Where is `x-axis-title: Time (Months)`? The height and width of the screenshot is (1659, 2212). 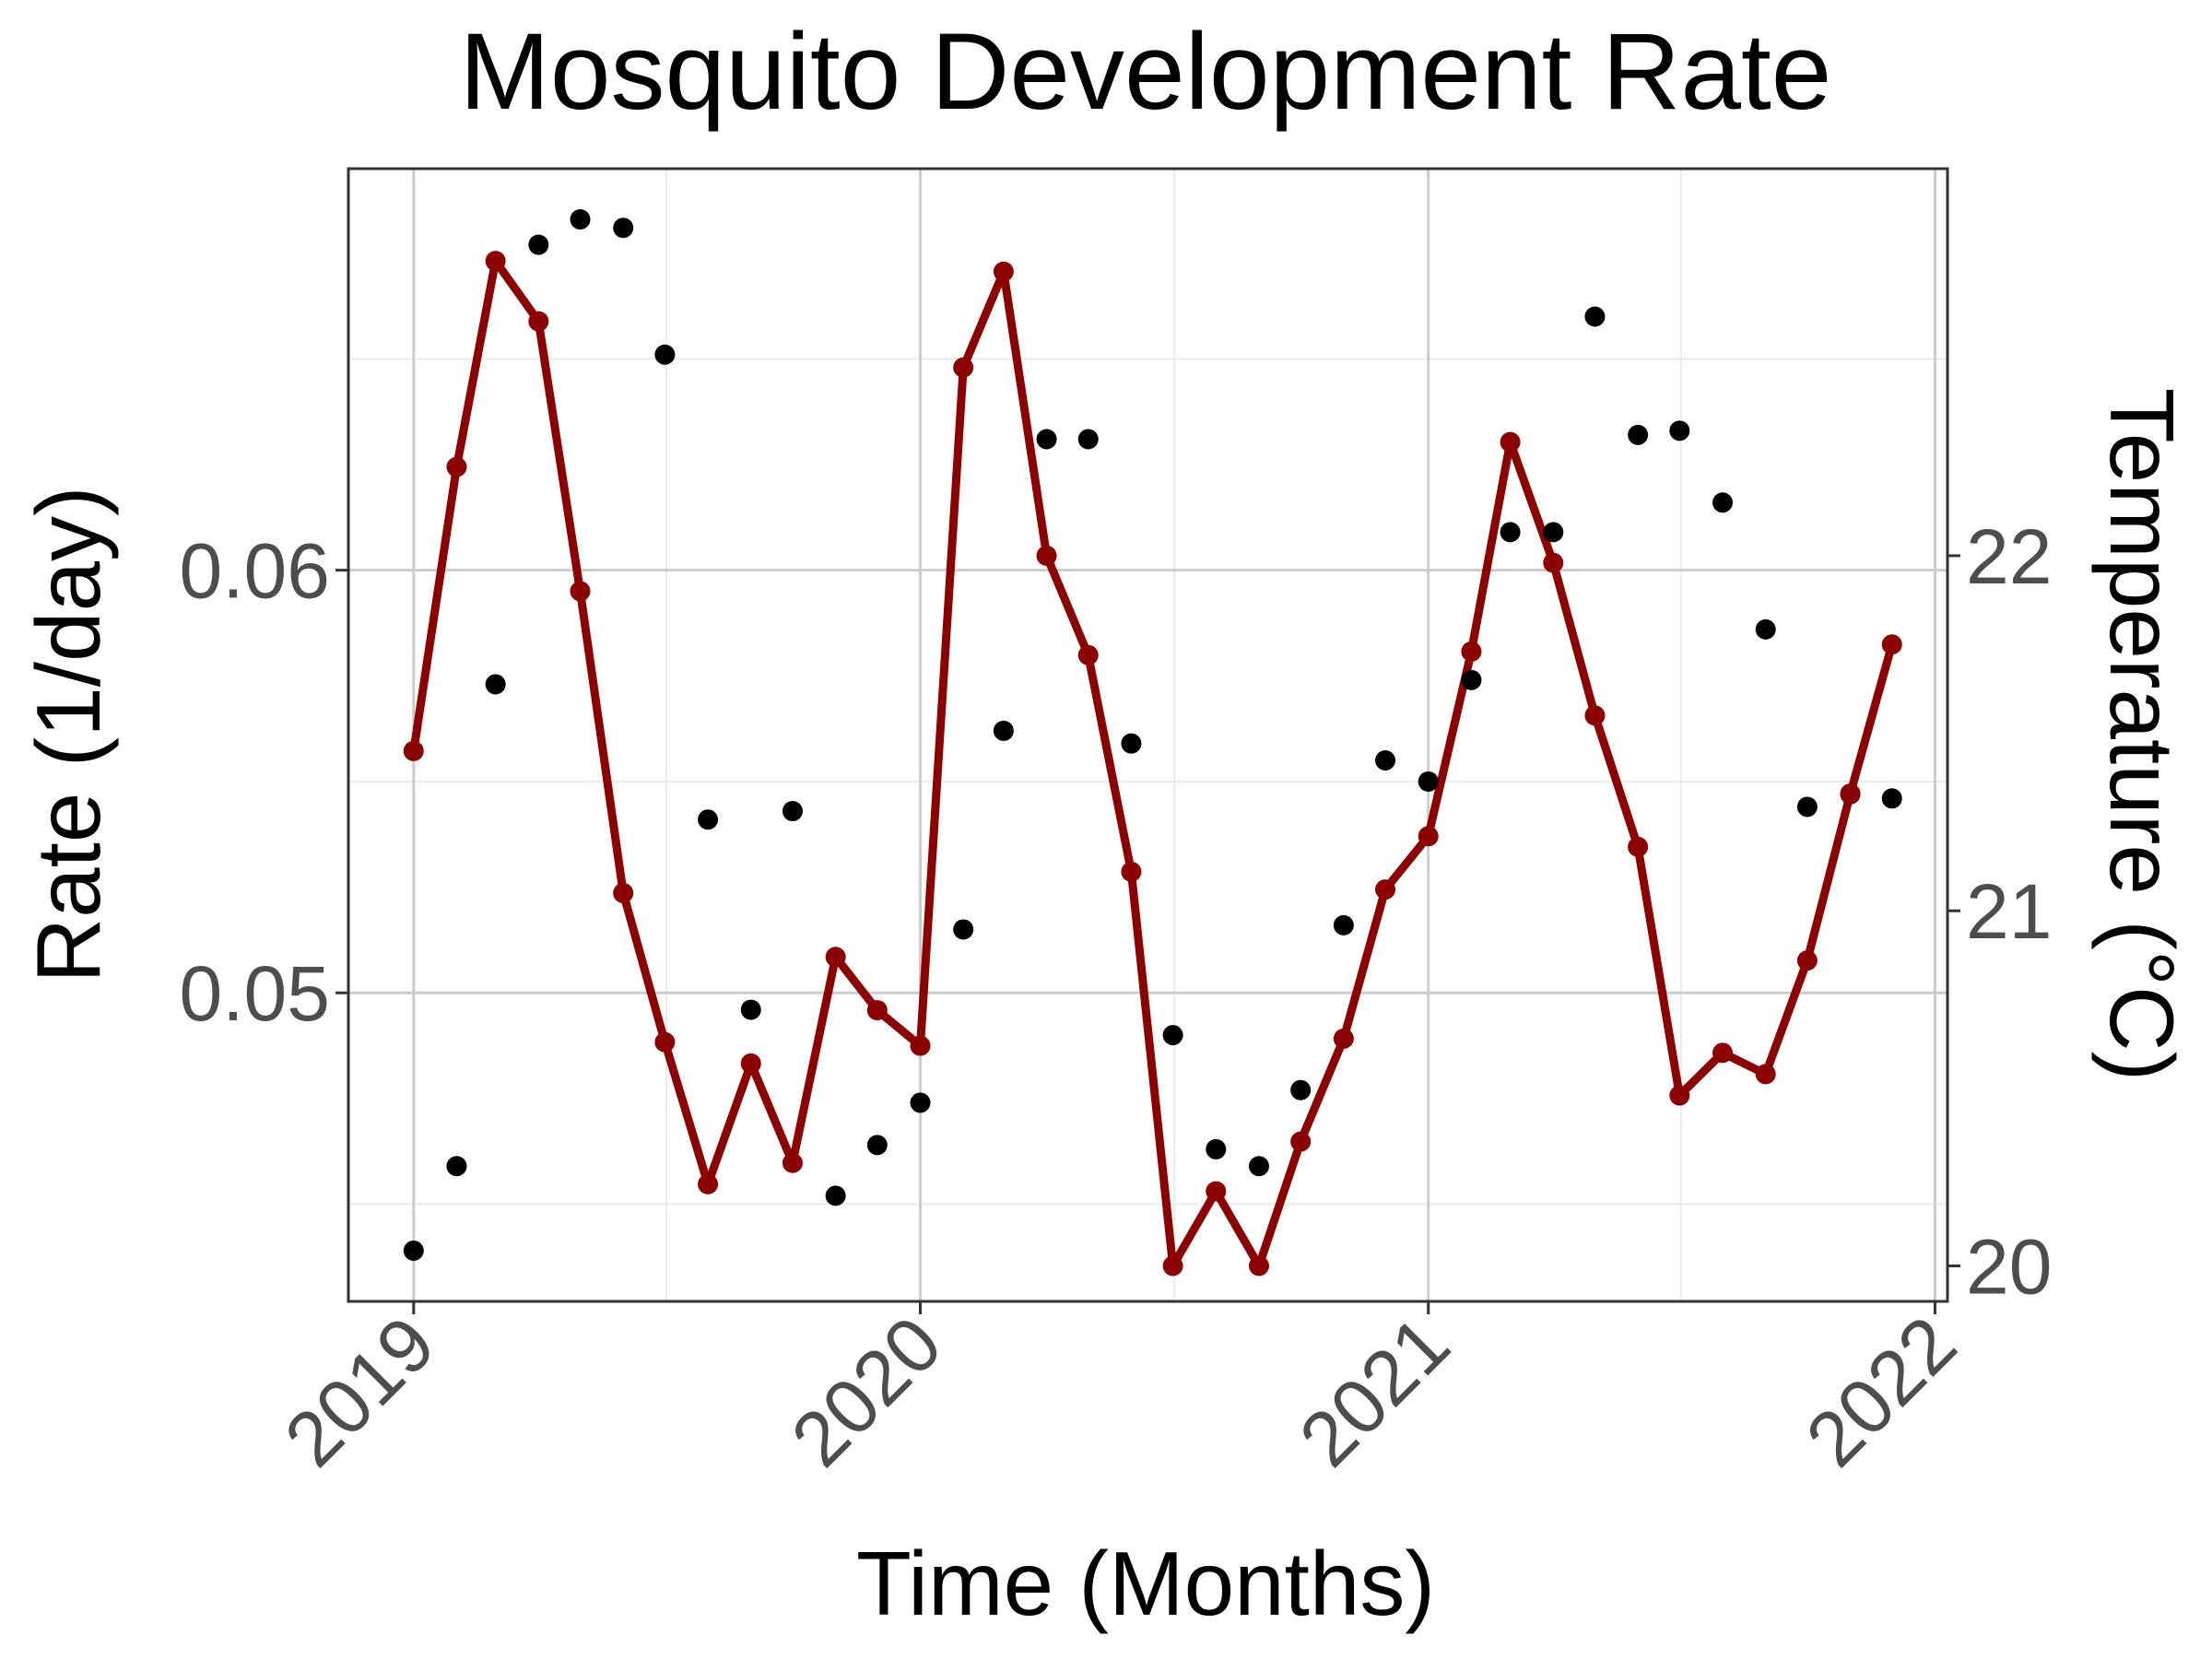
x-axis-title: Time (Months) is located at coordinates (1145, 1583).